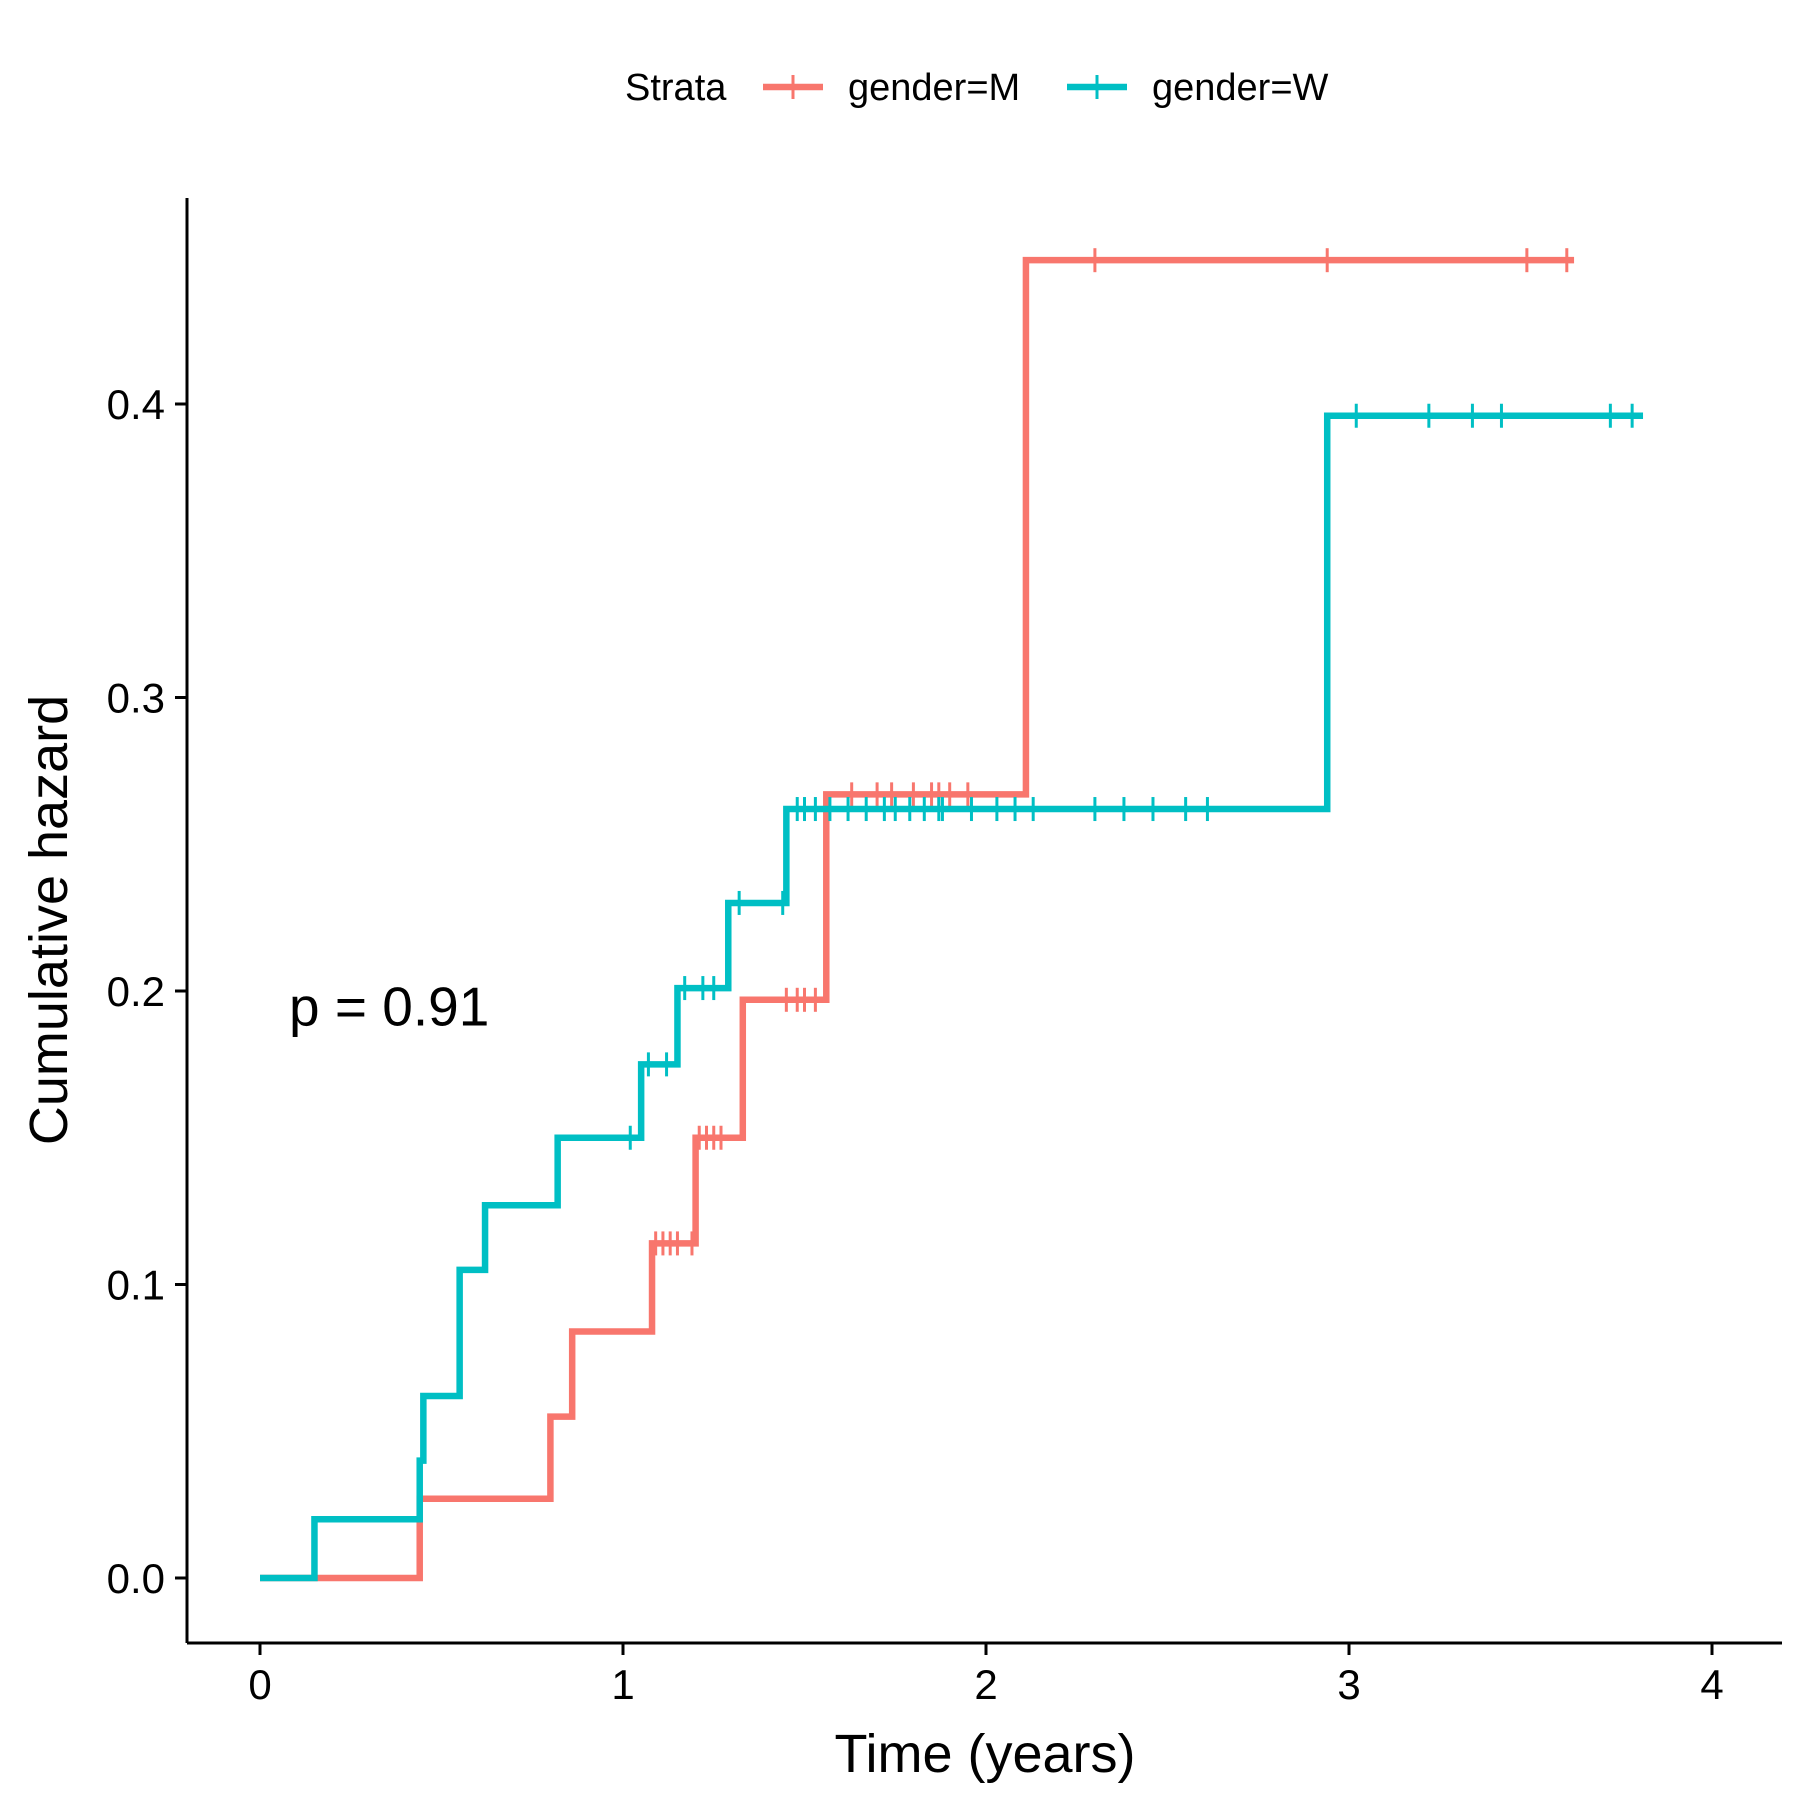 This screenshot has height=1800, width=1800. Describe the element at coordinates (622, 1684) in the screenshot. I see `x-tick-label: 1` at that location.